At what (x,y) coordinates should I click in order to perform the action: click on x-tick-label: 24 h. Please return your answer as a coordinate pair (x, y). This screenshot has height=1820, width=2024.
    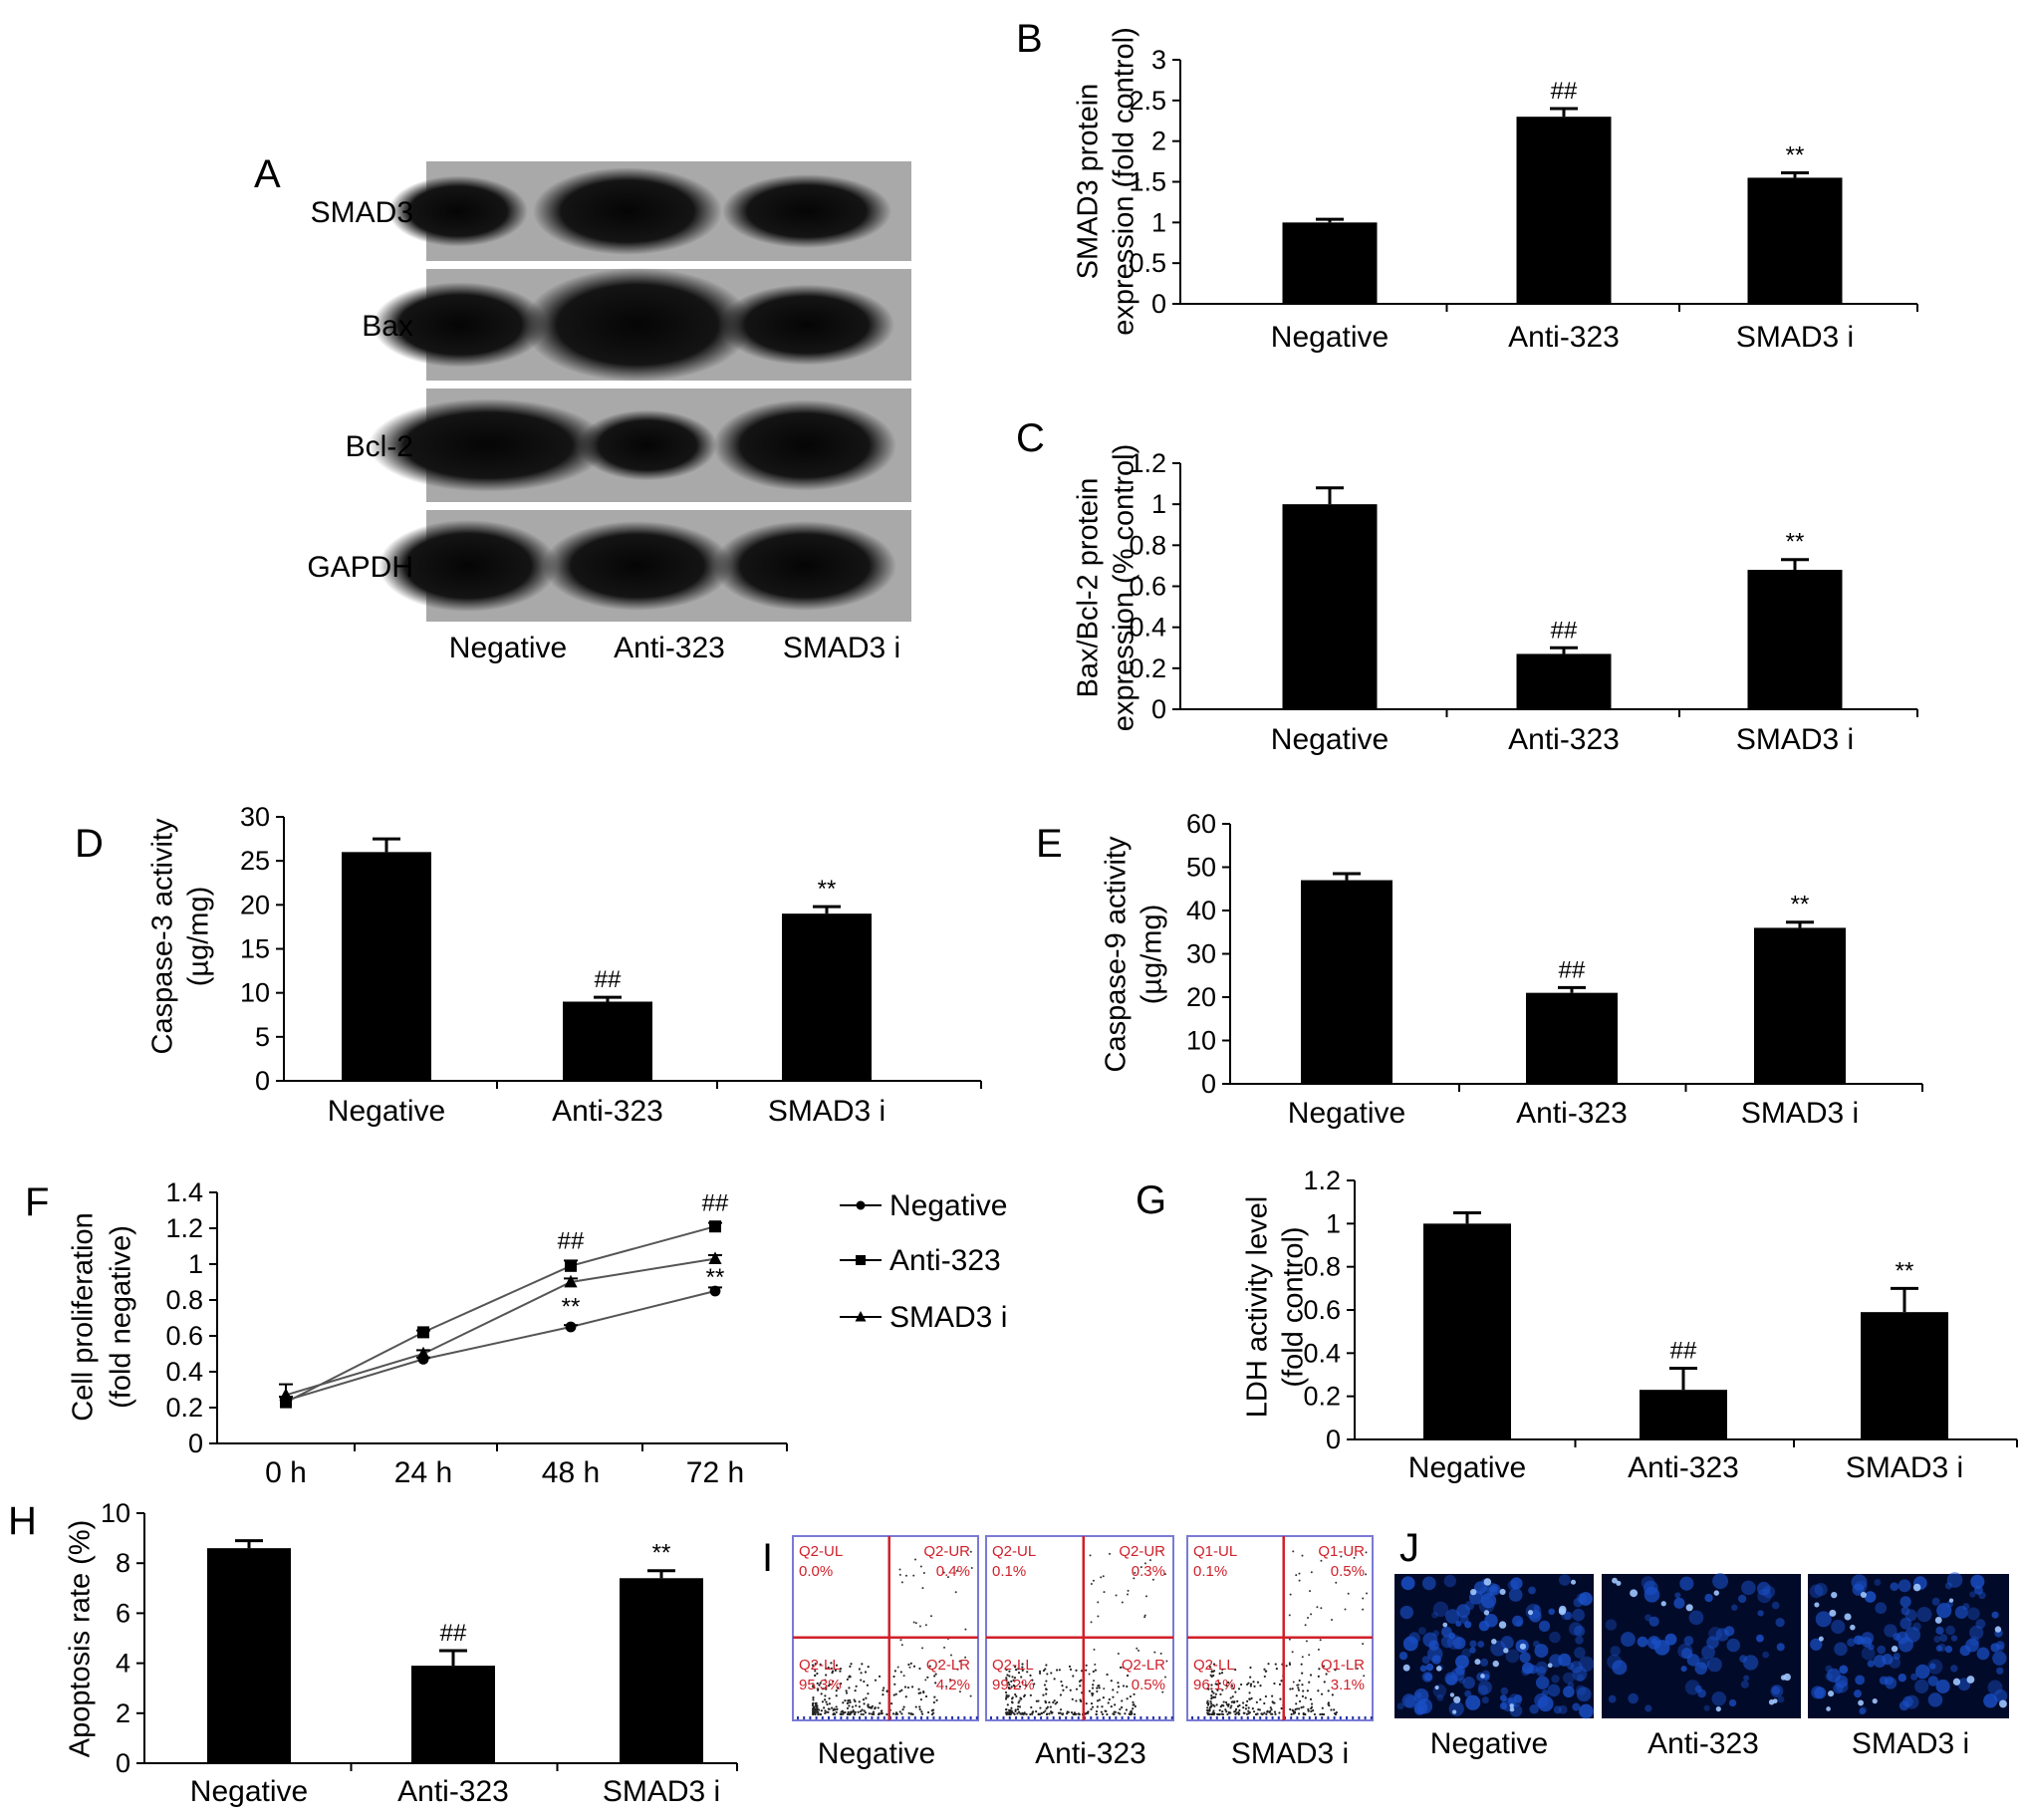
    Looking at the image, I should click on (423, 1472).